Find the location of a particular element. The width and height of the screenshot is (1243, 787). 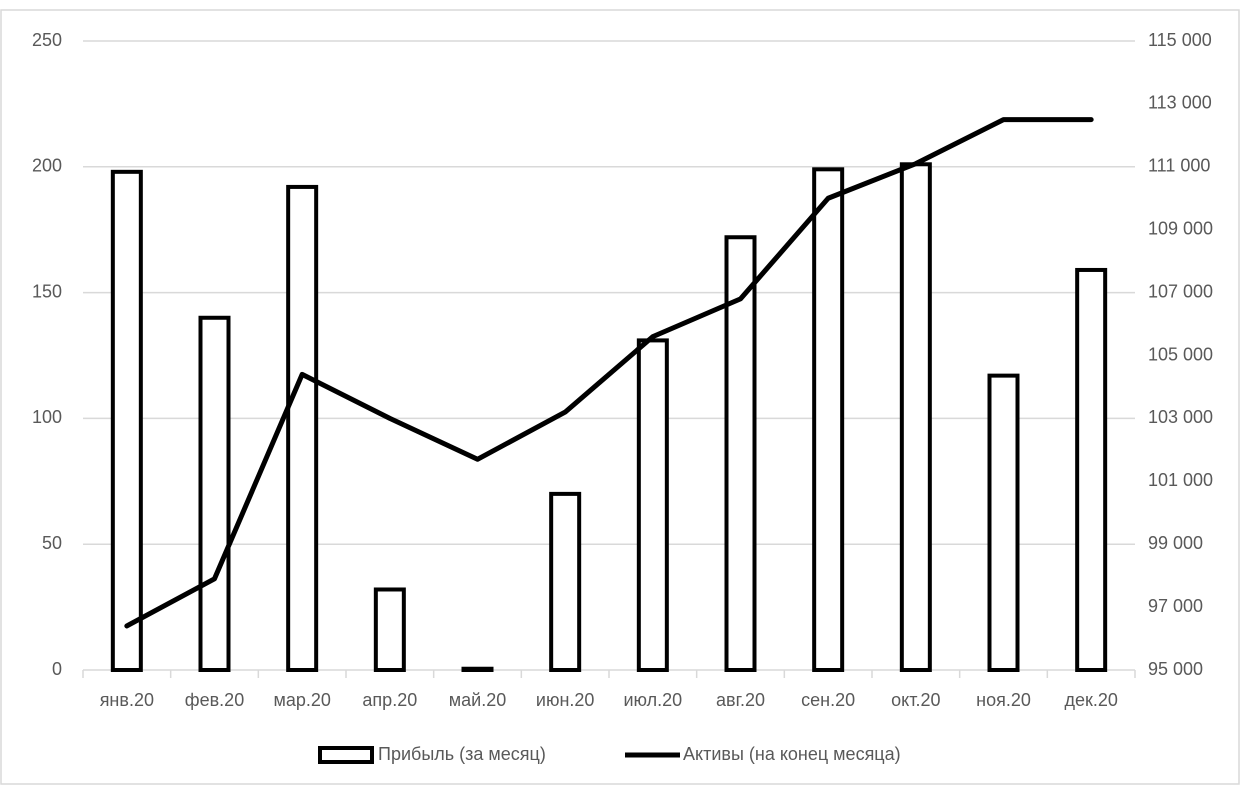

y2-tick-label: 107 000 is located at coordinates (1180, 291).